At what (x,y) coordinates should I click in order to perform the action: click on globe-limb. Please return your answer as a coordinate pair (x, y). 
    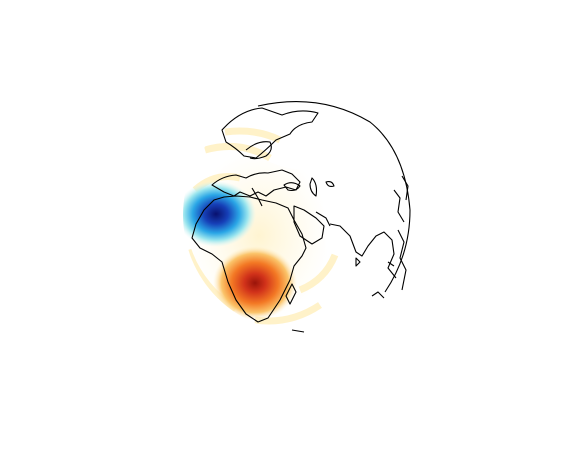
    Looking at the image, I should click on (334, 197).